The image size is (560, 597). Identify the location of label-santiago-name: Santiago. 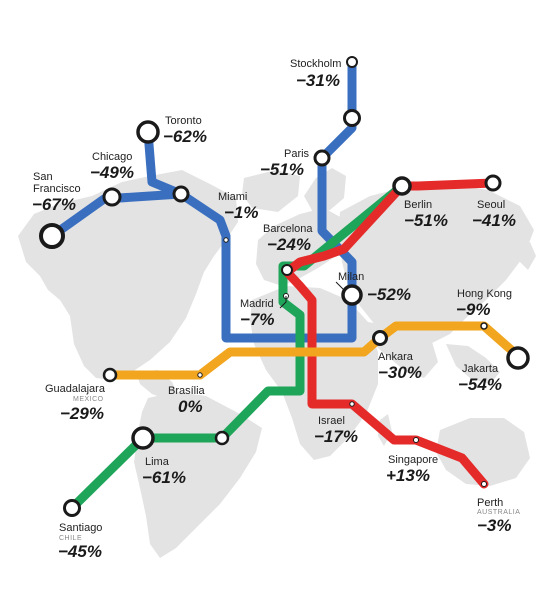
(80, 528).